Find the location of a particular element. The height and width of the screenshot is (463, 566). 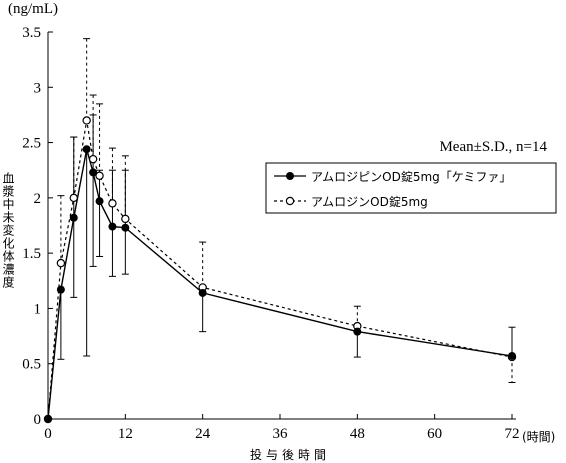

stats-annotation: Mean±S.D., n=14 is located at coordinates (493, 147).